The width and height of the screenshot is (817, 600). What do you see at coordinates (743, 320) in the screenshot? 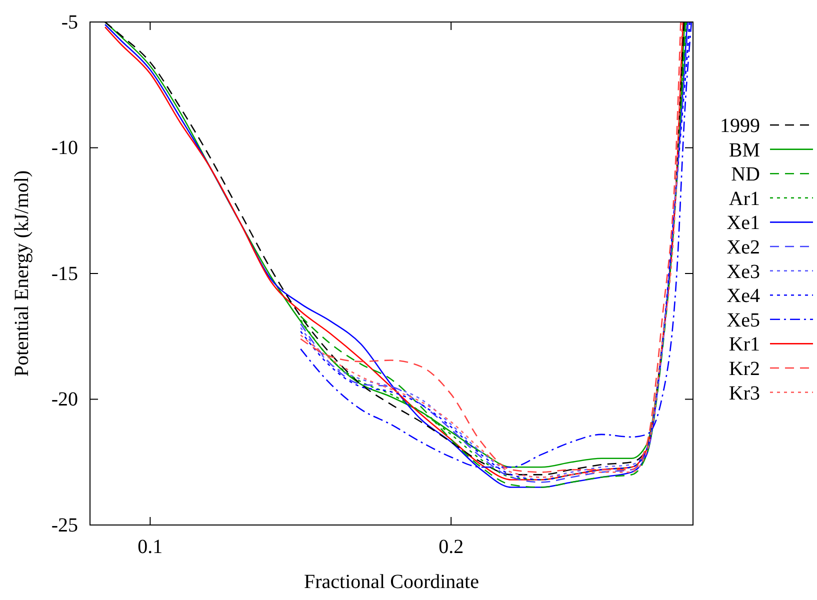
I see `legend-label: Xe5` at bounding box center [743, 320].